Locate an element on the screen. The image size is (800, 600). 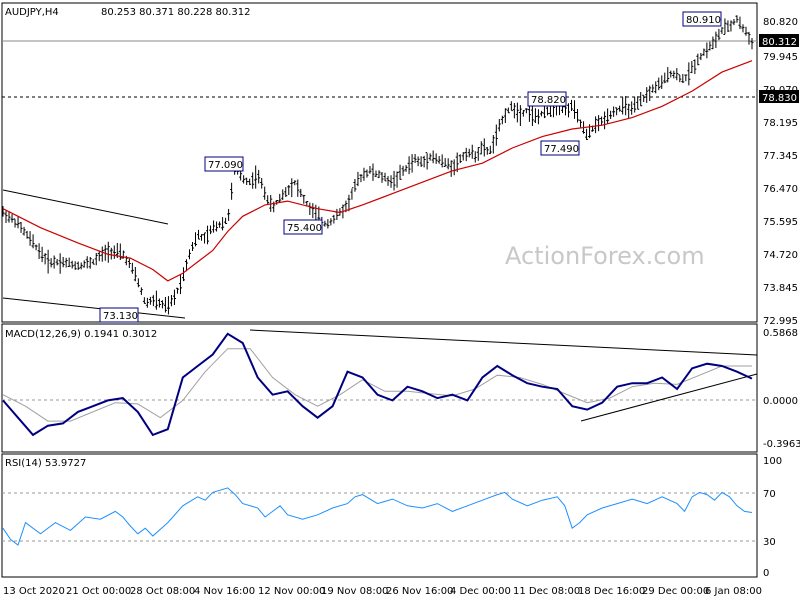
macd-label: MACD(12,26,9) 0.1941 0.3012 is located at coordinates (81, 334).